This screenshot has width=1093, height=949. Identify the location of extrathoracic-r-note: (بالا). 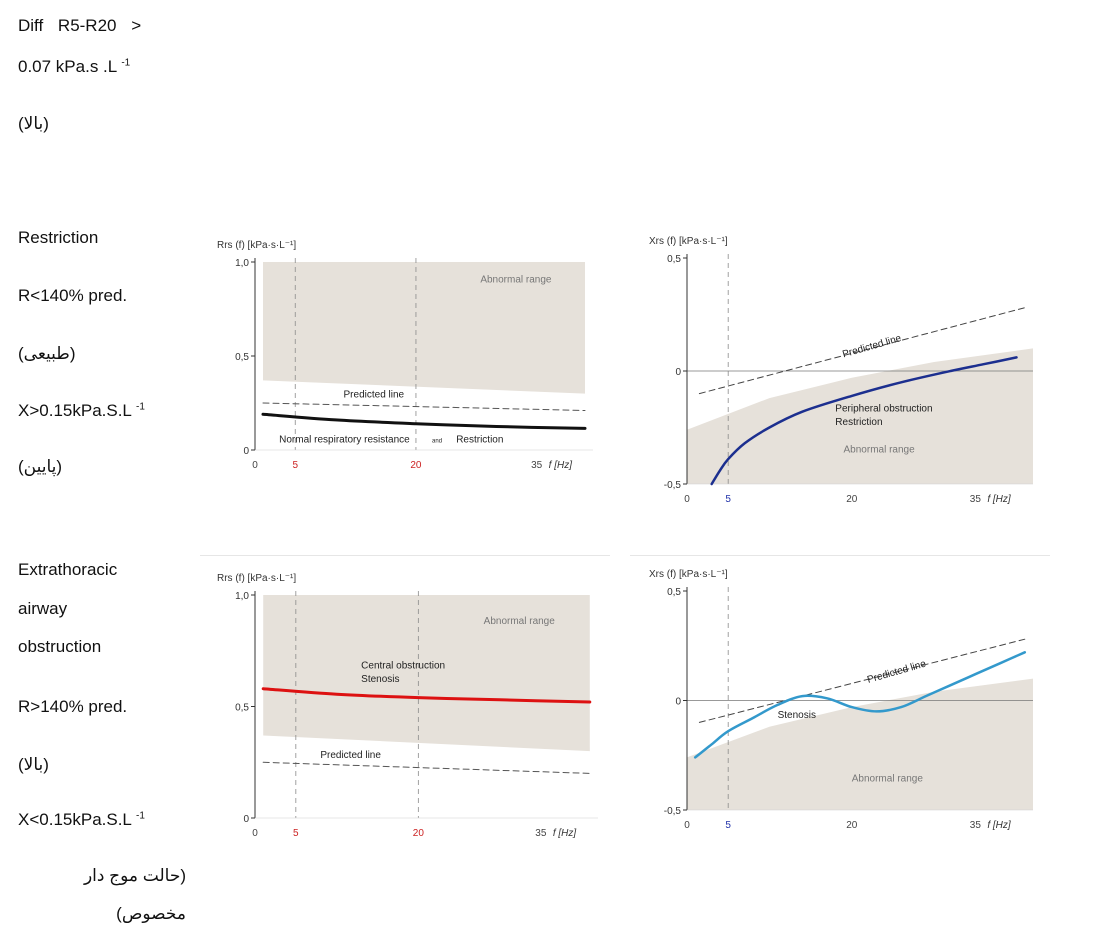
(33, 764).